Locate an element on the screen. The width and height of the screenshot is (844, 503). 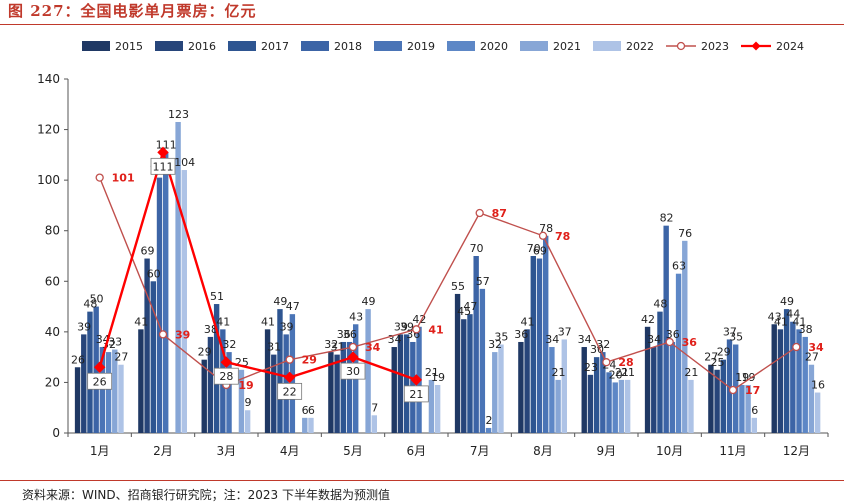
x-tick-label: 12月 is located at coordinates (796, 451).